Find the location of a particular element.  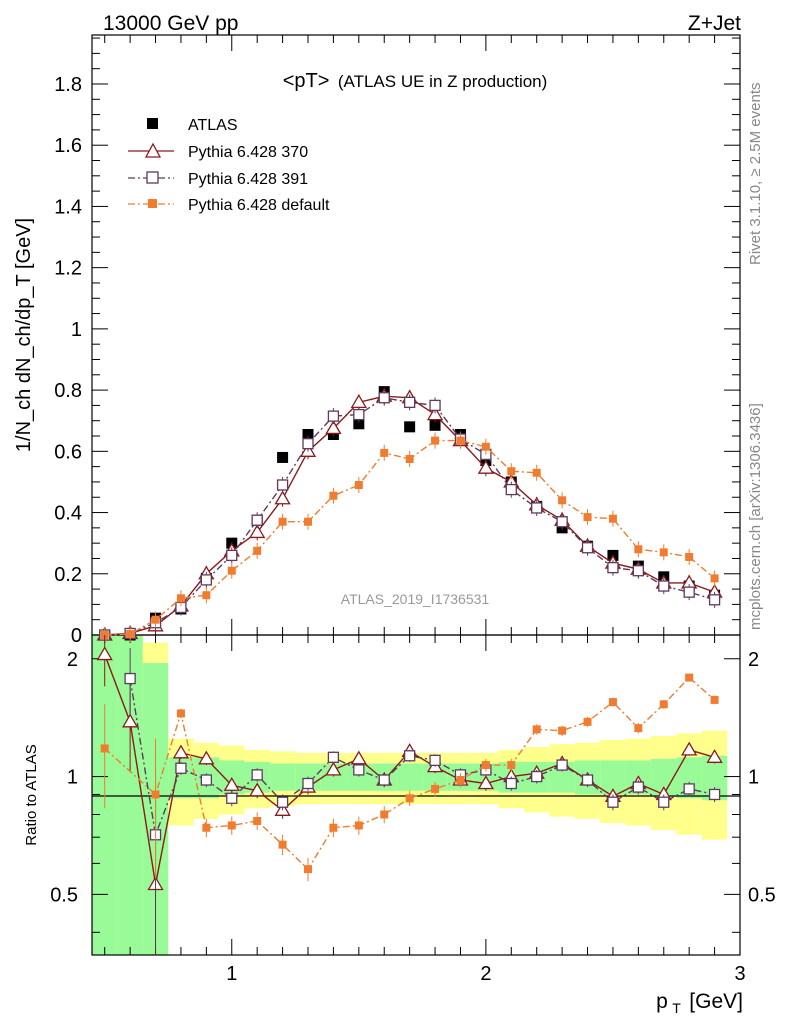

legend-marker-default is located at coordinates (152, 203).